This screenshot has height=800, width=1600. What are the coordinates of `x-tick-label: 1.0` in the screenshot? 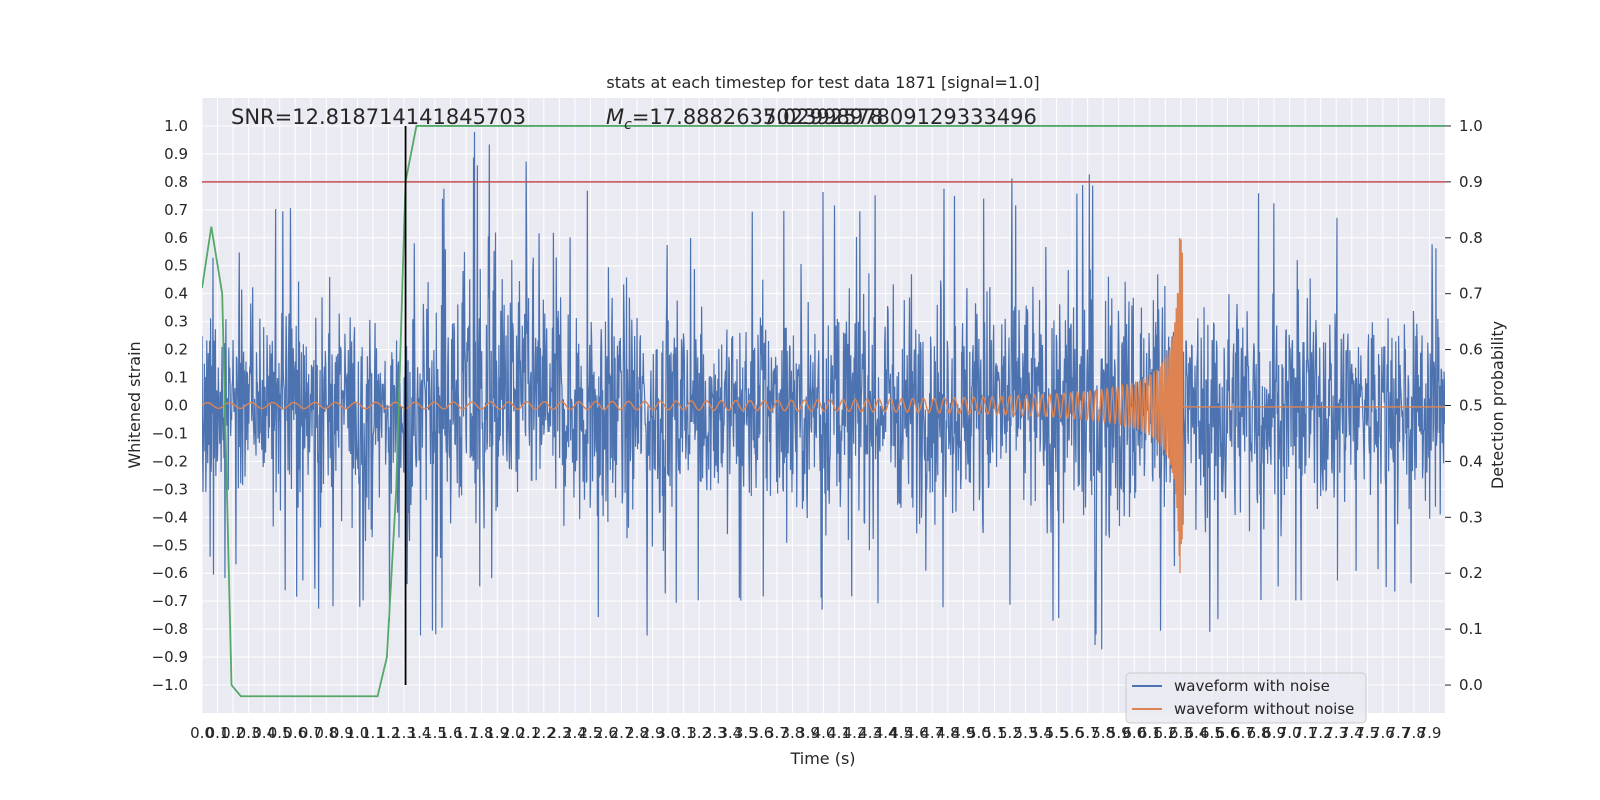 It's located at (357, 733).